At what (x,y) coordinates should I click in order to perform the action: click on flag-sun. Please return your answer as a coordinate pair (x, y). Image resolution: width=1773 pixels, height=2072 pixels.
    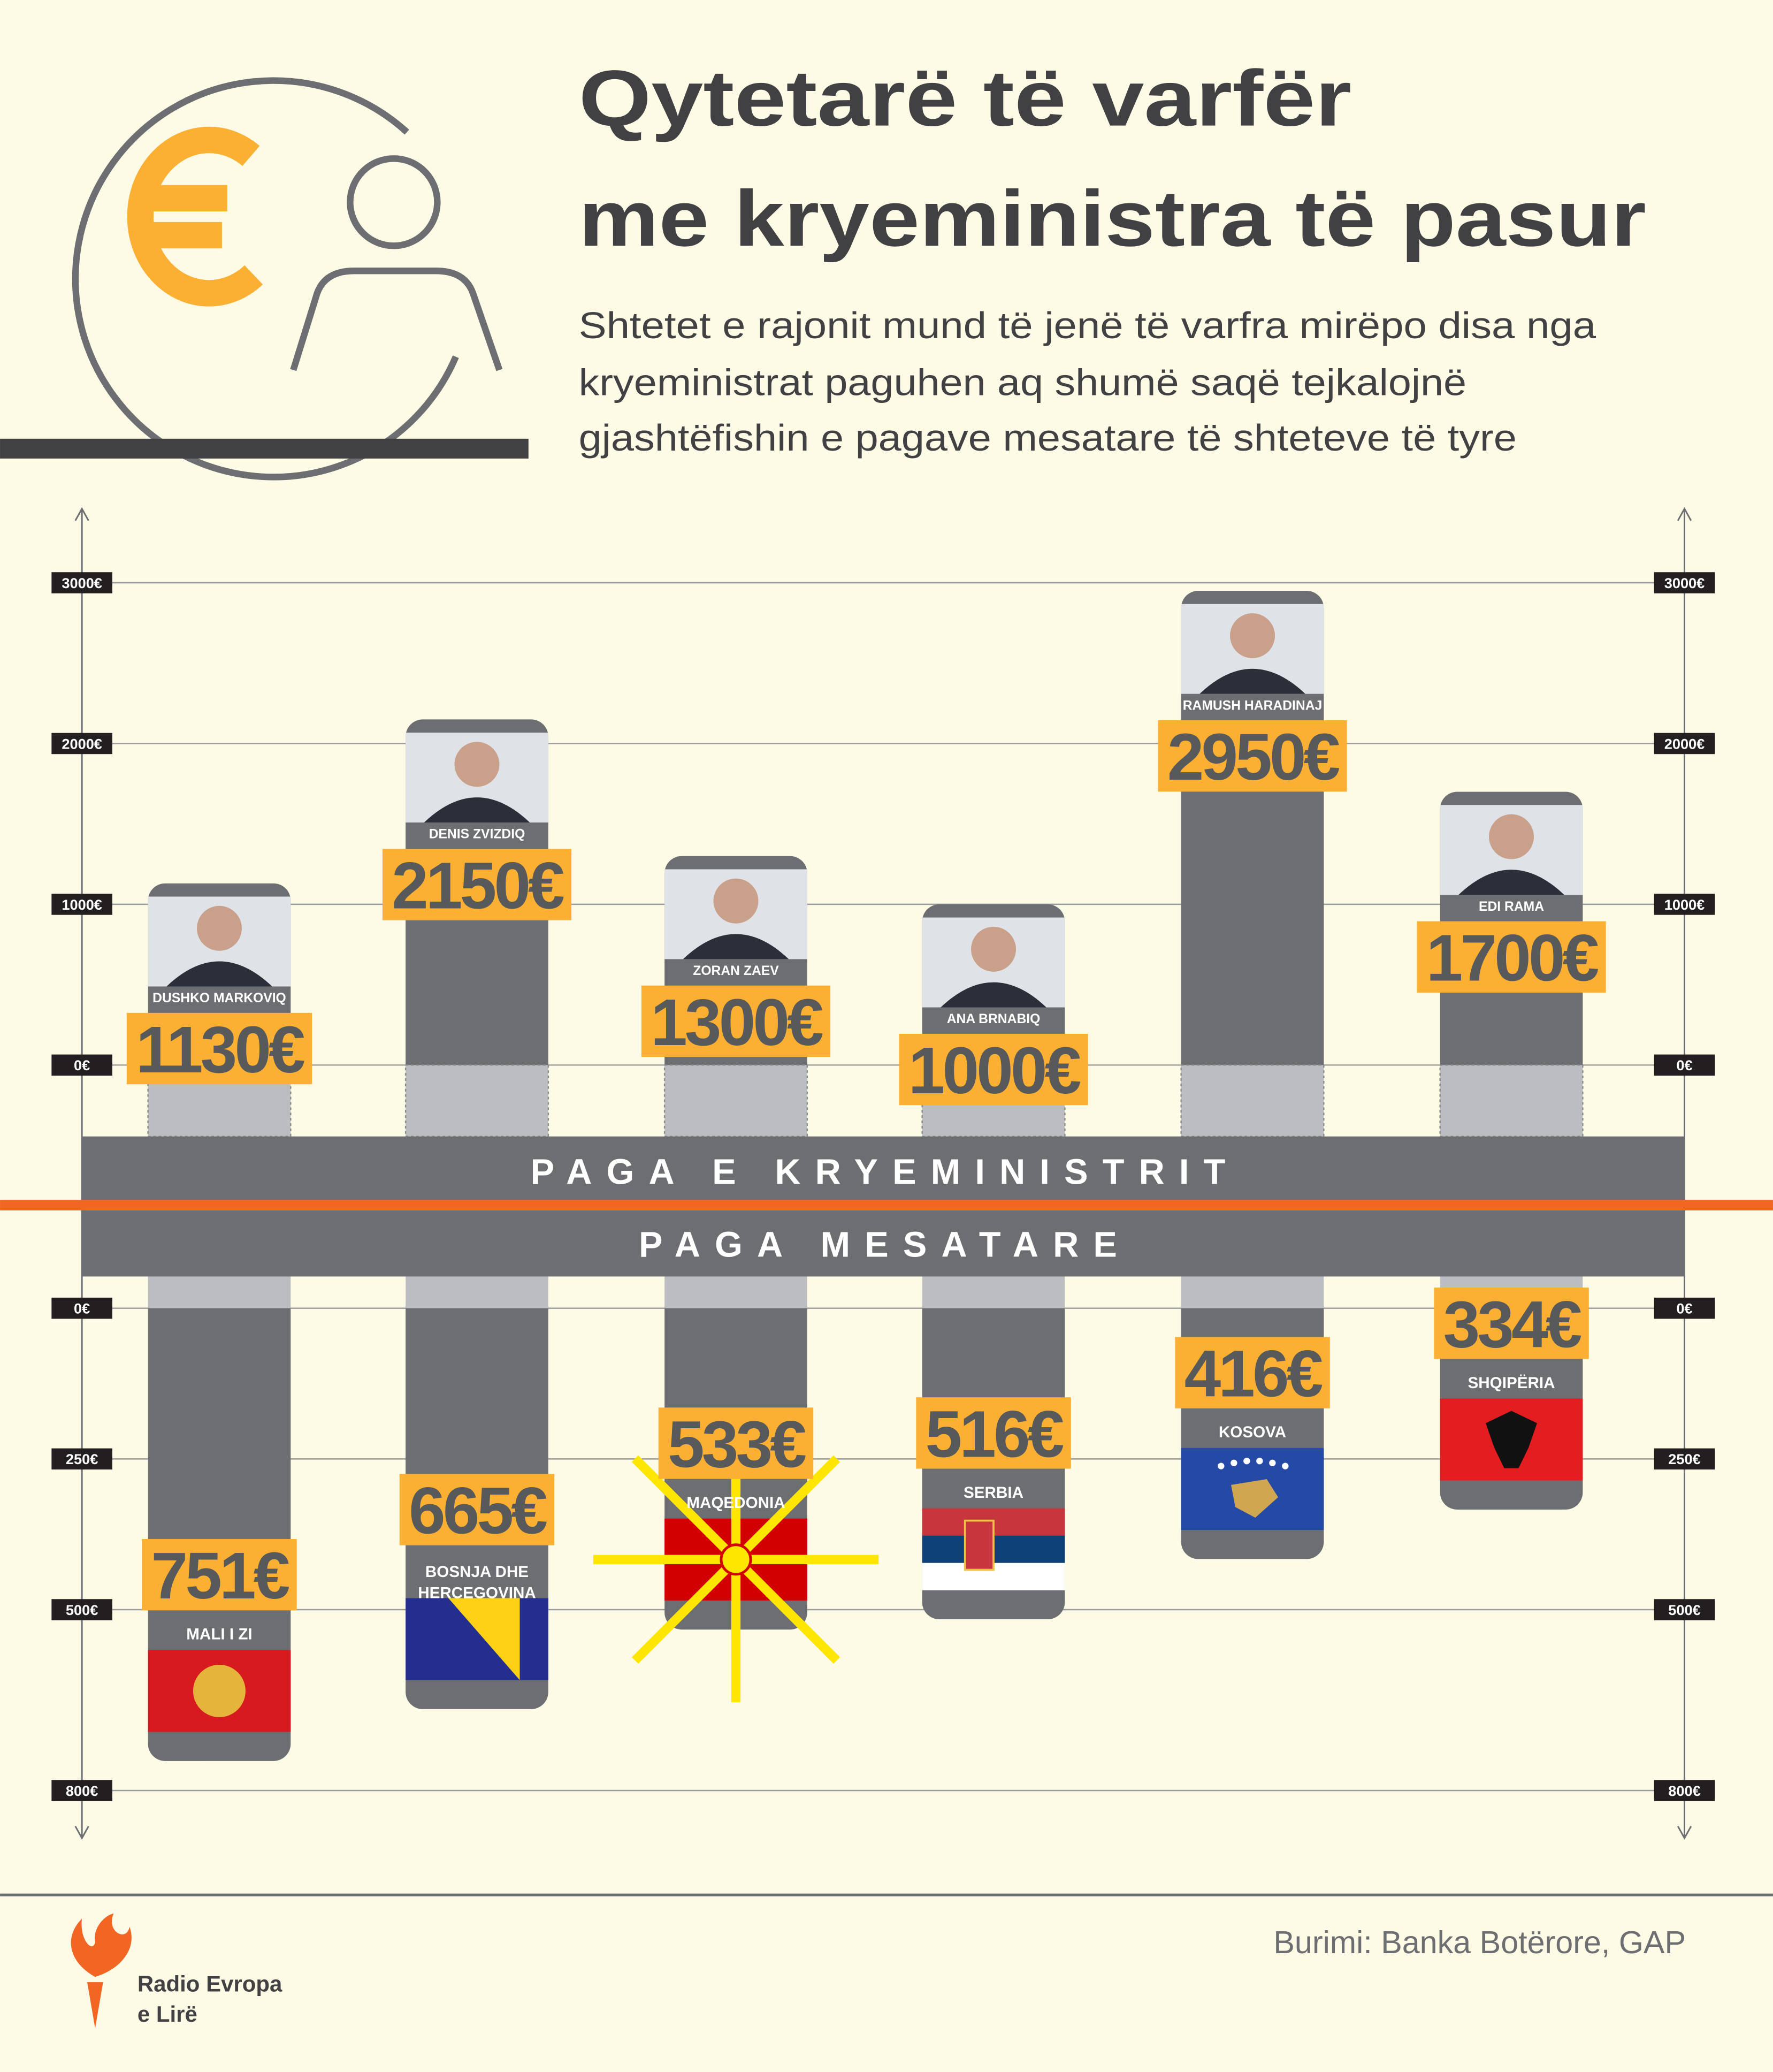
    Looking at the image, I should click on (736, 1560).